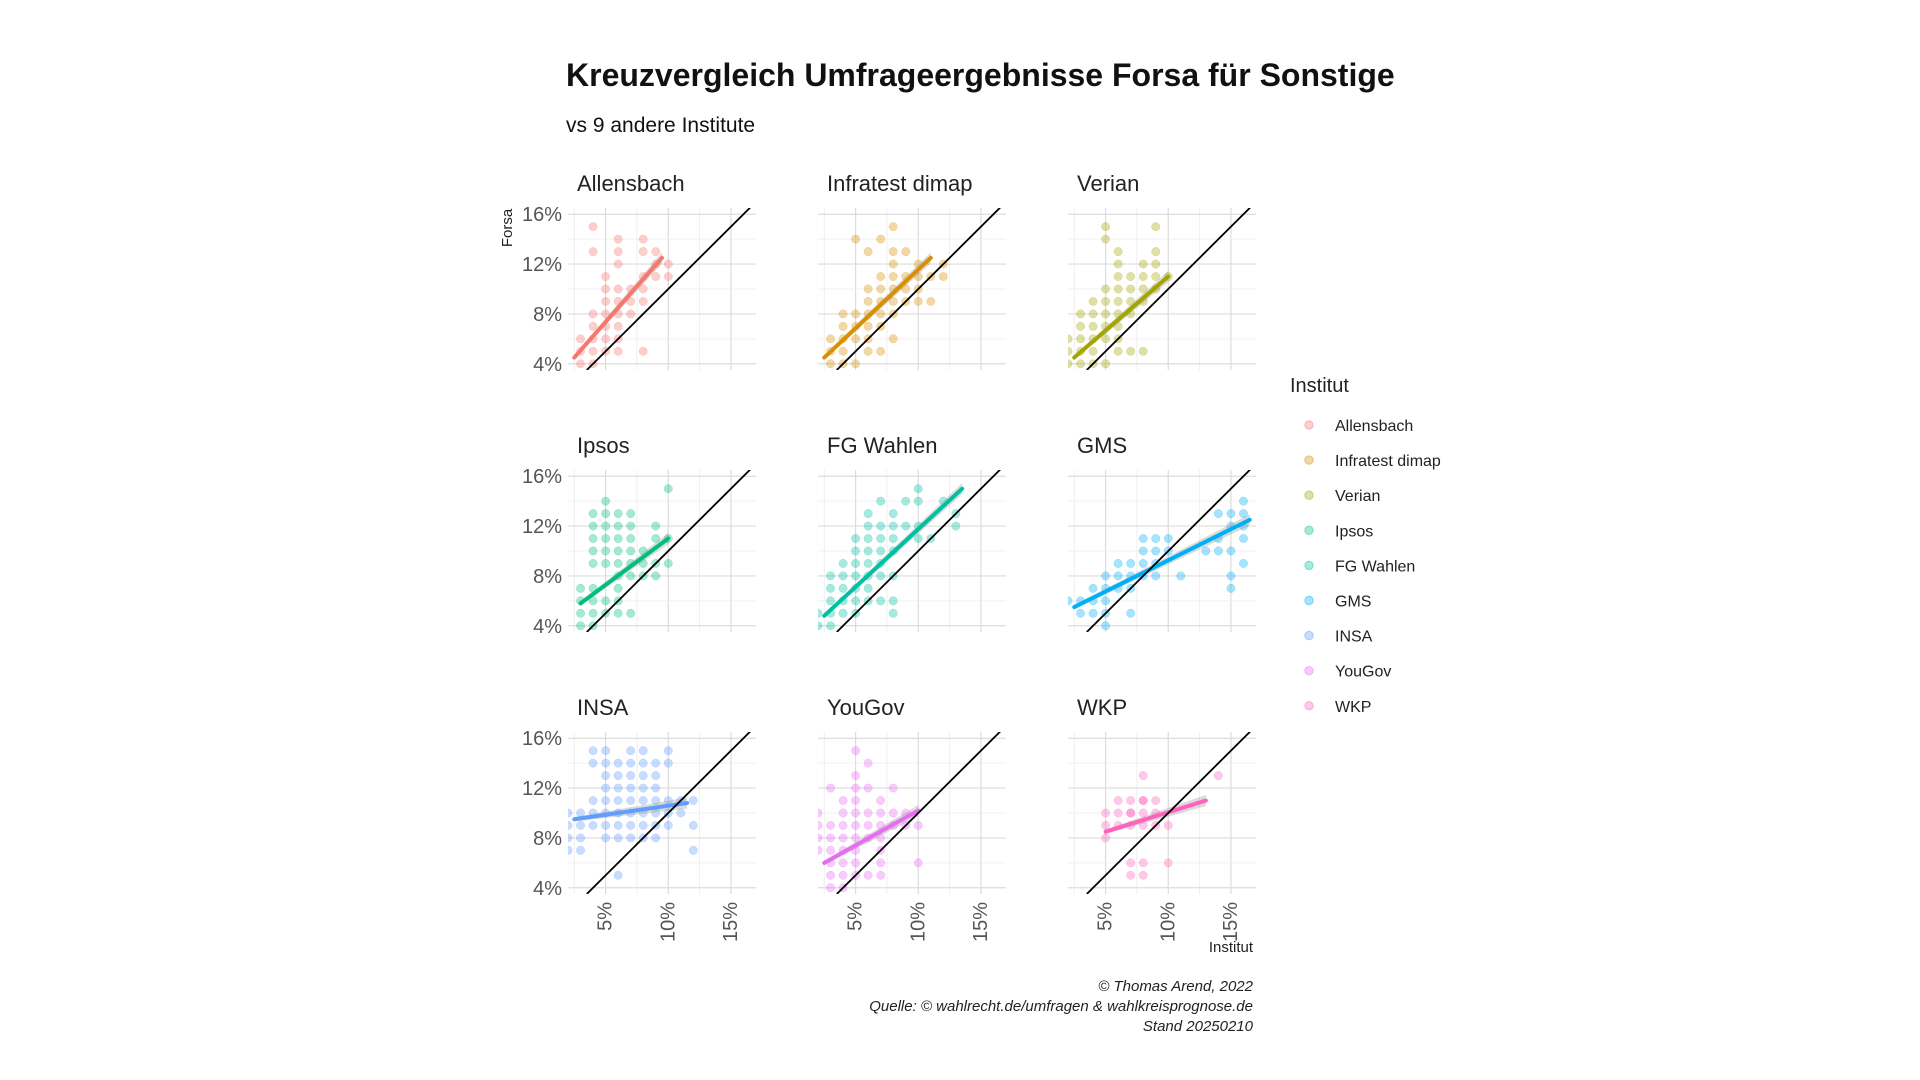 This screenshot has height=1080, width=1920. I want to click on legend-label: Ipsos, so click(1354, 531).